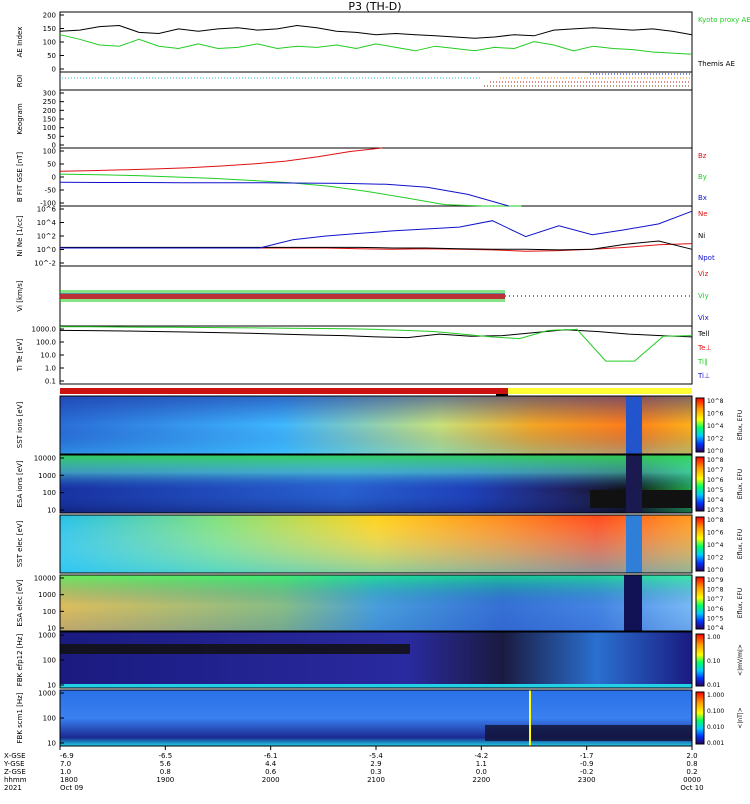 This screenshot has height=804, width=750. Describe the element at coordinates (50, 382) in the screenshot. I see `ytick-temperature: 0.1` at that location.